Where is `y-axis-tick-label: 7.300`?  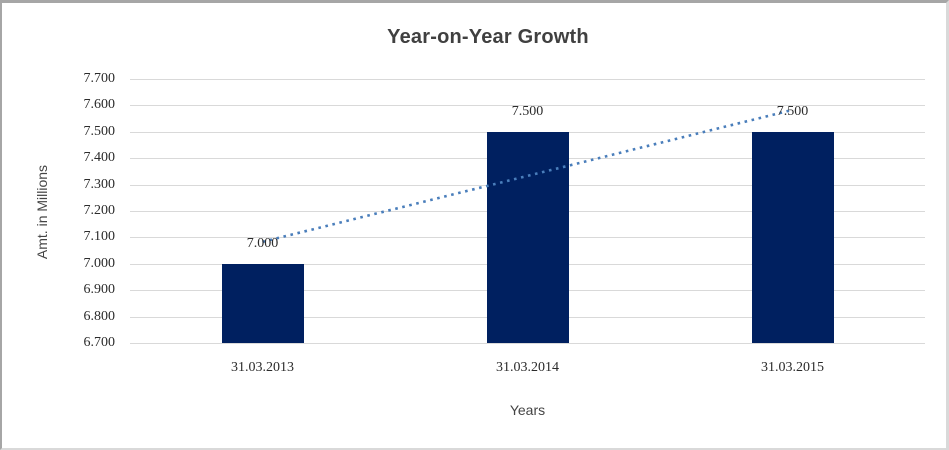 y-axis-tick-label: 7.300 is located at coordinates (99, 184).